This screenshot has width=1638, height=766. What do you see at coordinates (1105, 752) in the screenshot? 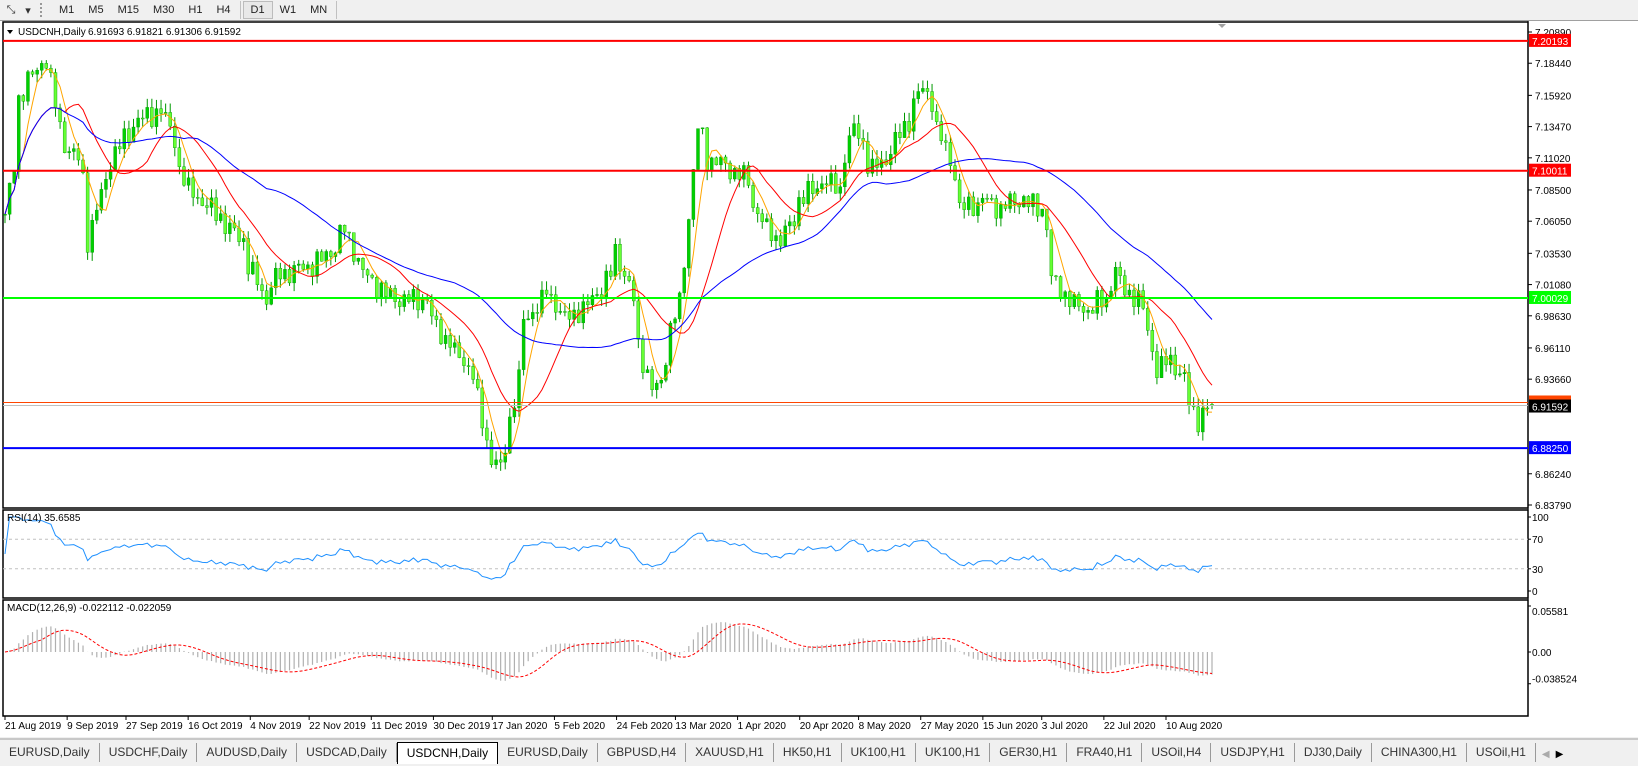
I see `chart-tab: FRA40,H1` at bounding box center [1105, 752].